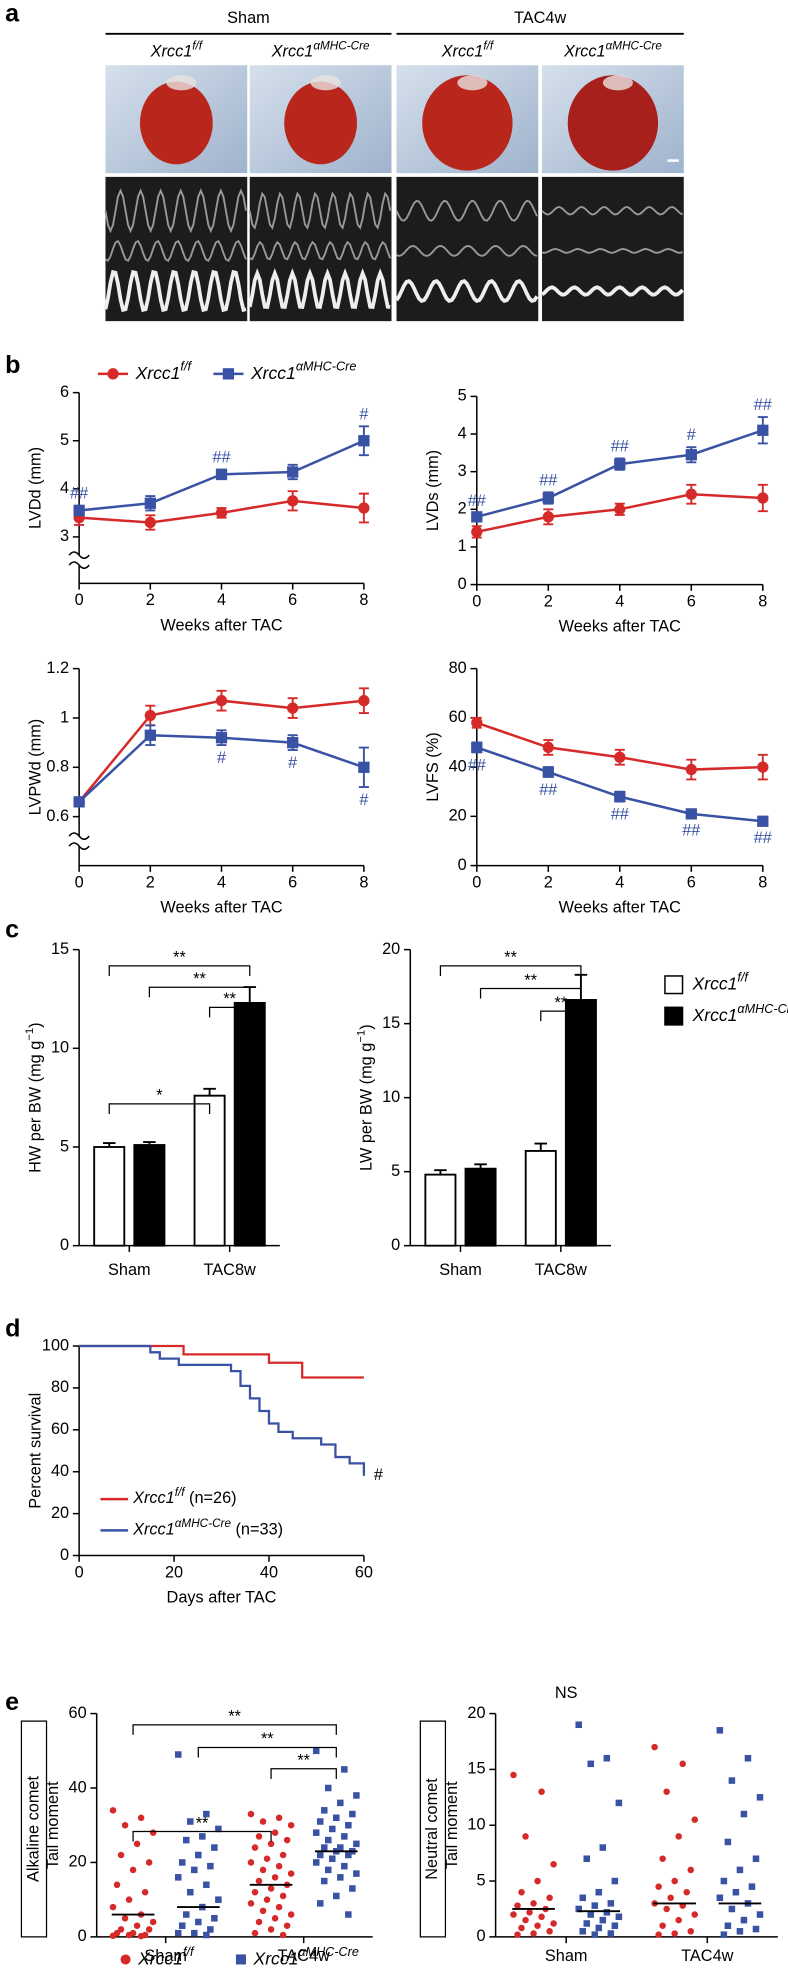  What do you see at coordinates (53, 1825) in the screenshot?
I see `y-axis-label: Tail moment` at bounding box center [53, 1825].